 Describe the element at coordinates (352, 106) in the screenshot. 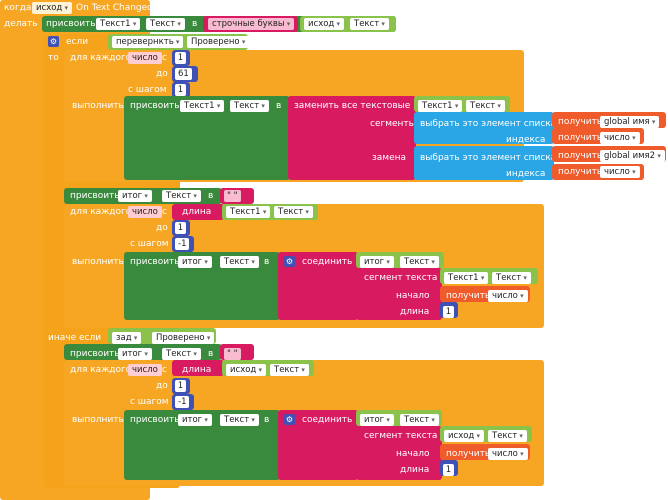

I see `replace-all-label: заменить все текстовые` at that location.